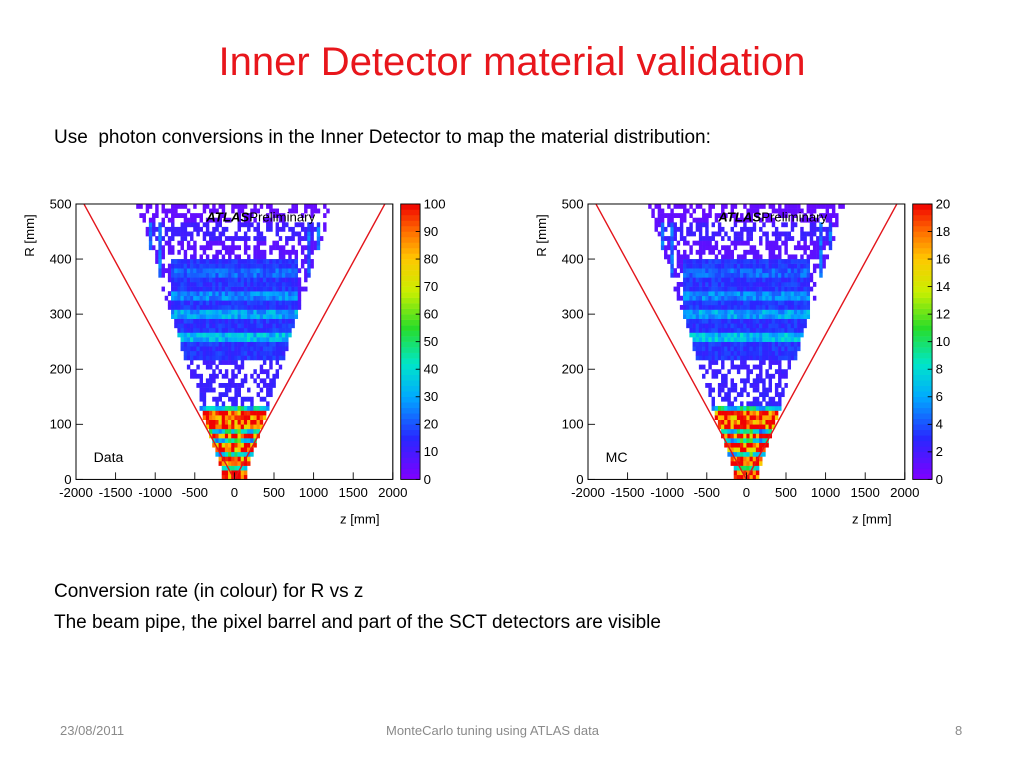  What do you see at coordinates (772, 217) in the screenshot?
I see `mc-atlas-banner: ATLASPreliminary` at bounding box center [772, 217].